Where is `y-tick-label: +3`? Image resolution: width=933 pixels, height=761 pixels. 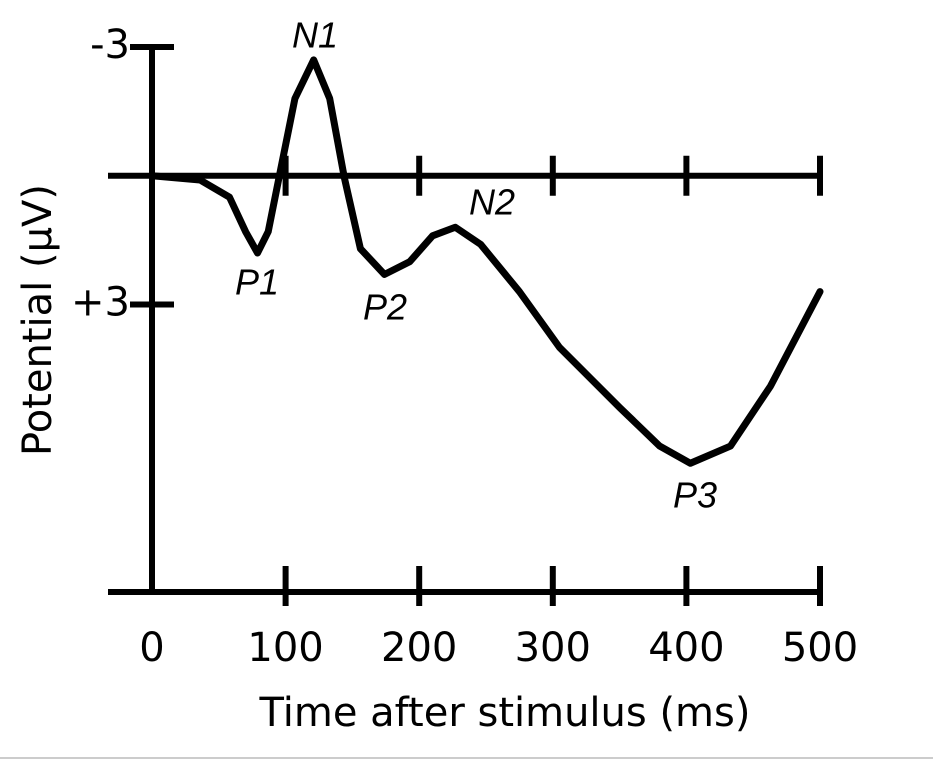
y-tick-label: +3 is located at coordinates (100, 302).